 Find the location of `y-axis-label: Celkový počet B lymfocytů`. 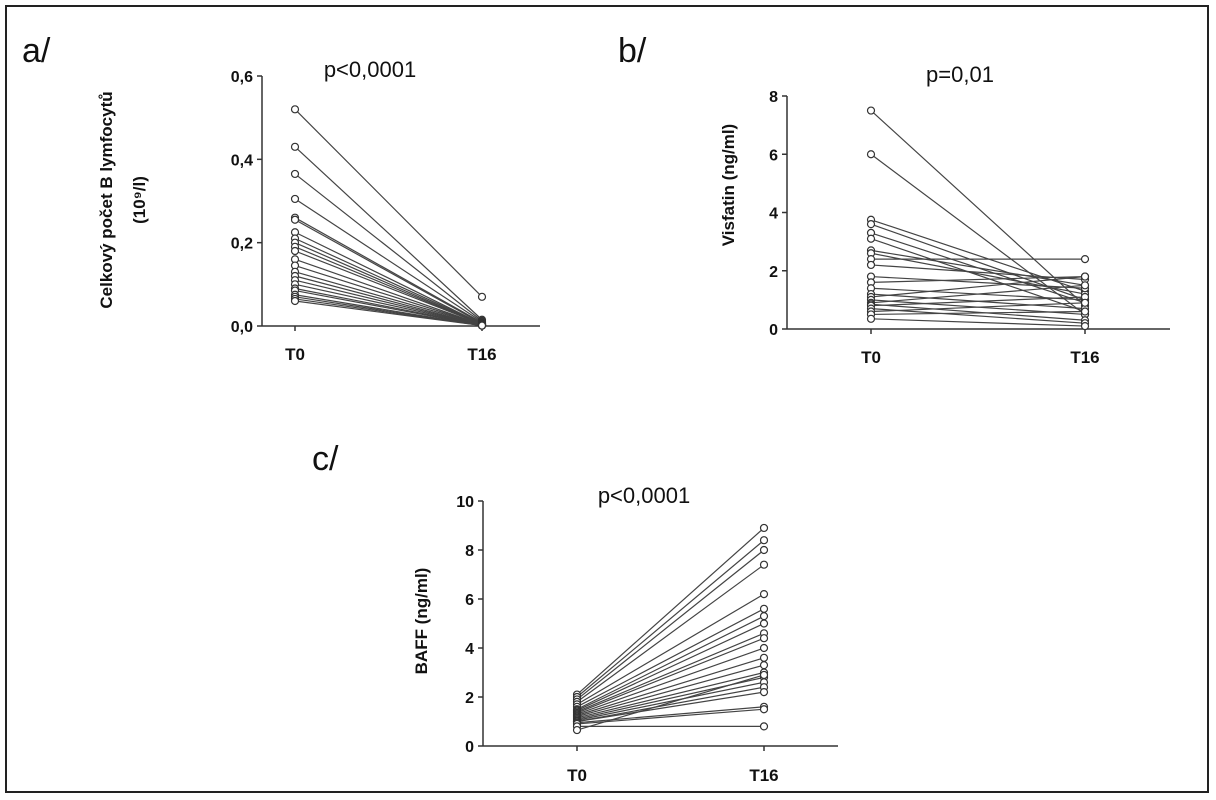

y-axis-label: Celkový počet B lymfocytů is located at coordinates (106, 199).